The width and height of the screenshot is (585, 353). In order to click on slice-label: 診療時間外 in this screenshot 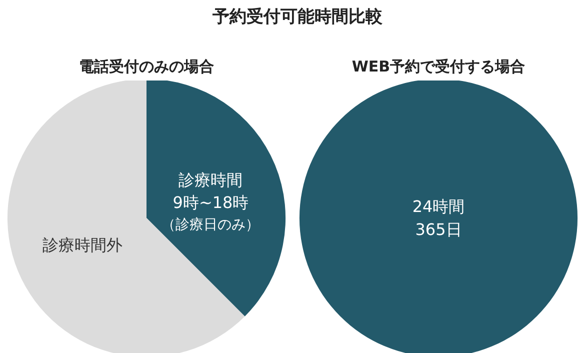, I will do `click(82, 244)`.